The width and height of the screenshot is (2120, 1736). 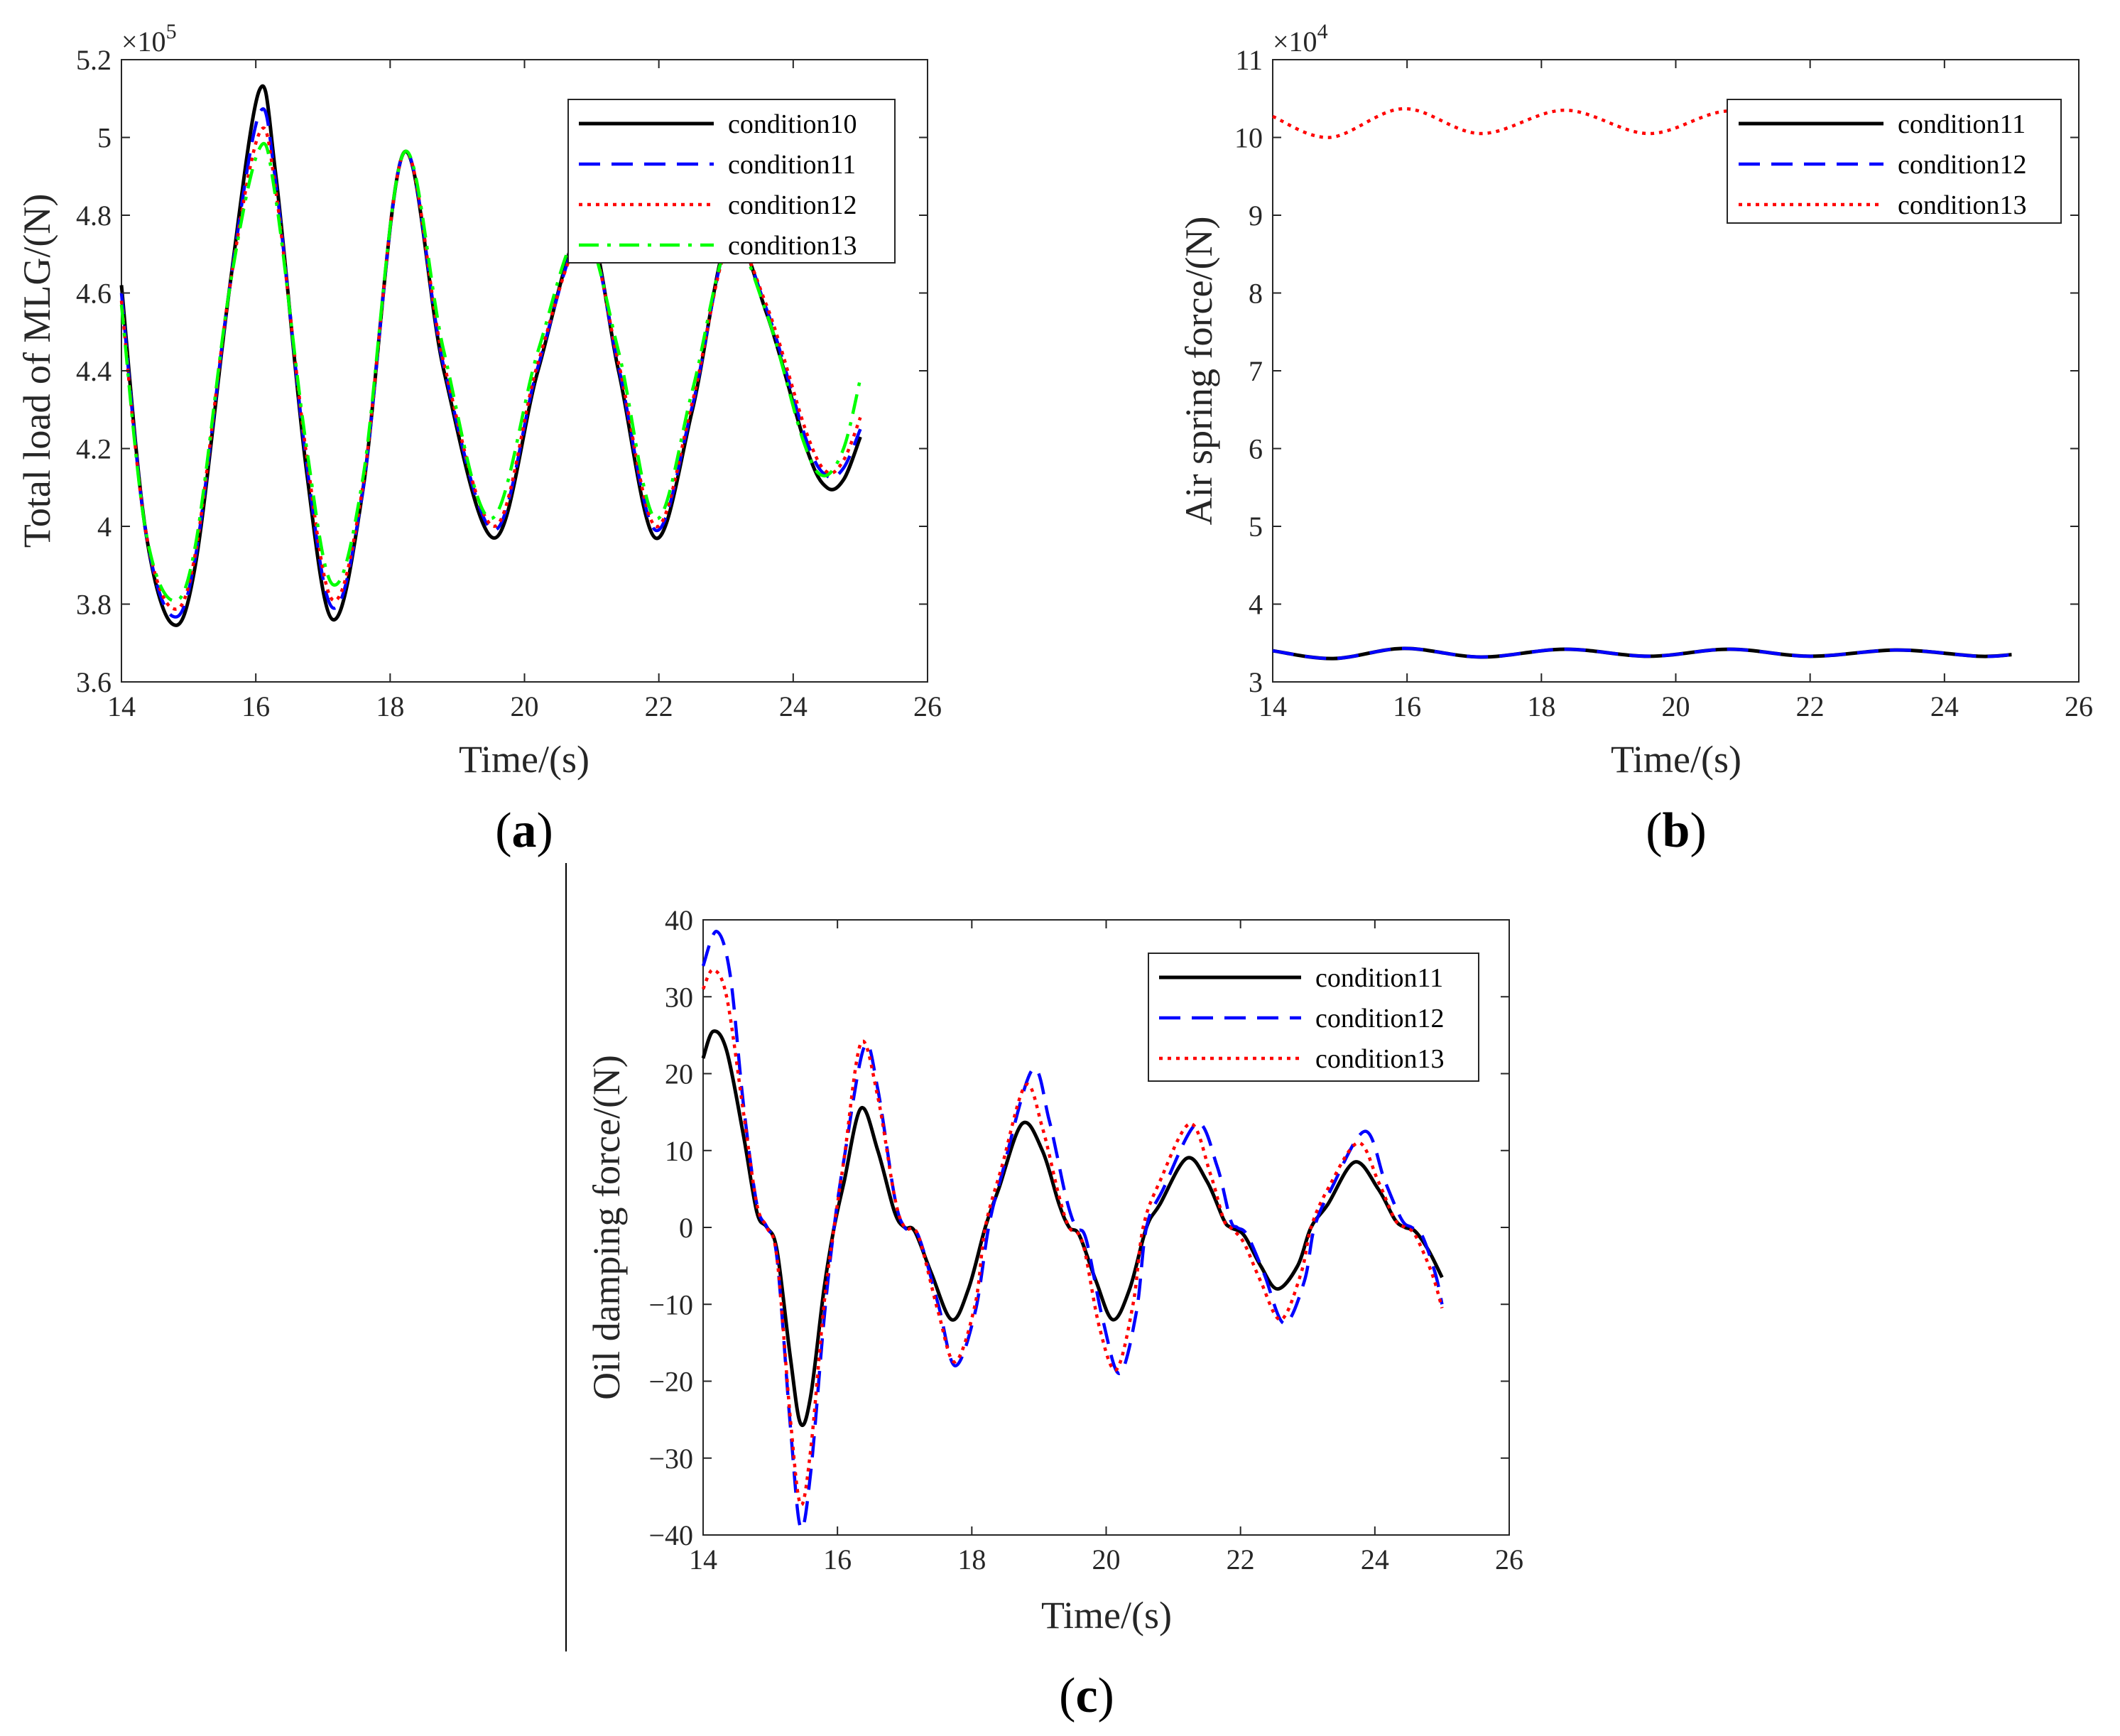 I want to click on chart-b-legend: condition11 condition12 condition13, so click(x=1894, y=161).